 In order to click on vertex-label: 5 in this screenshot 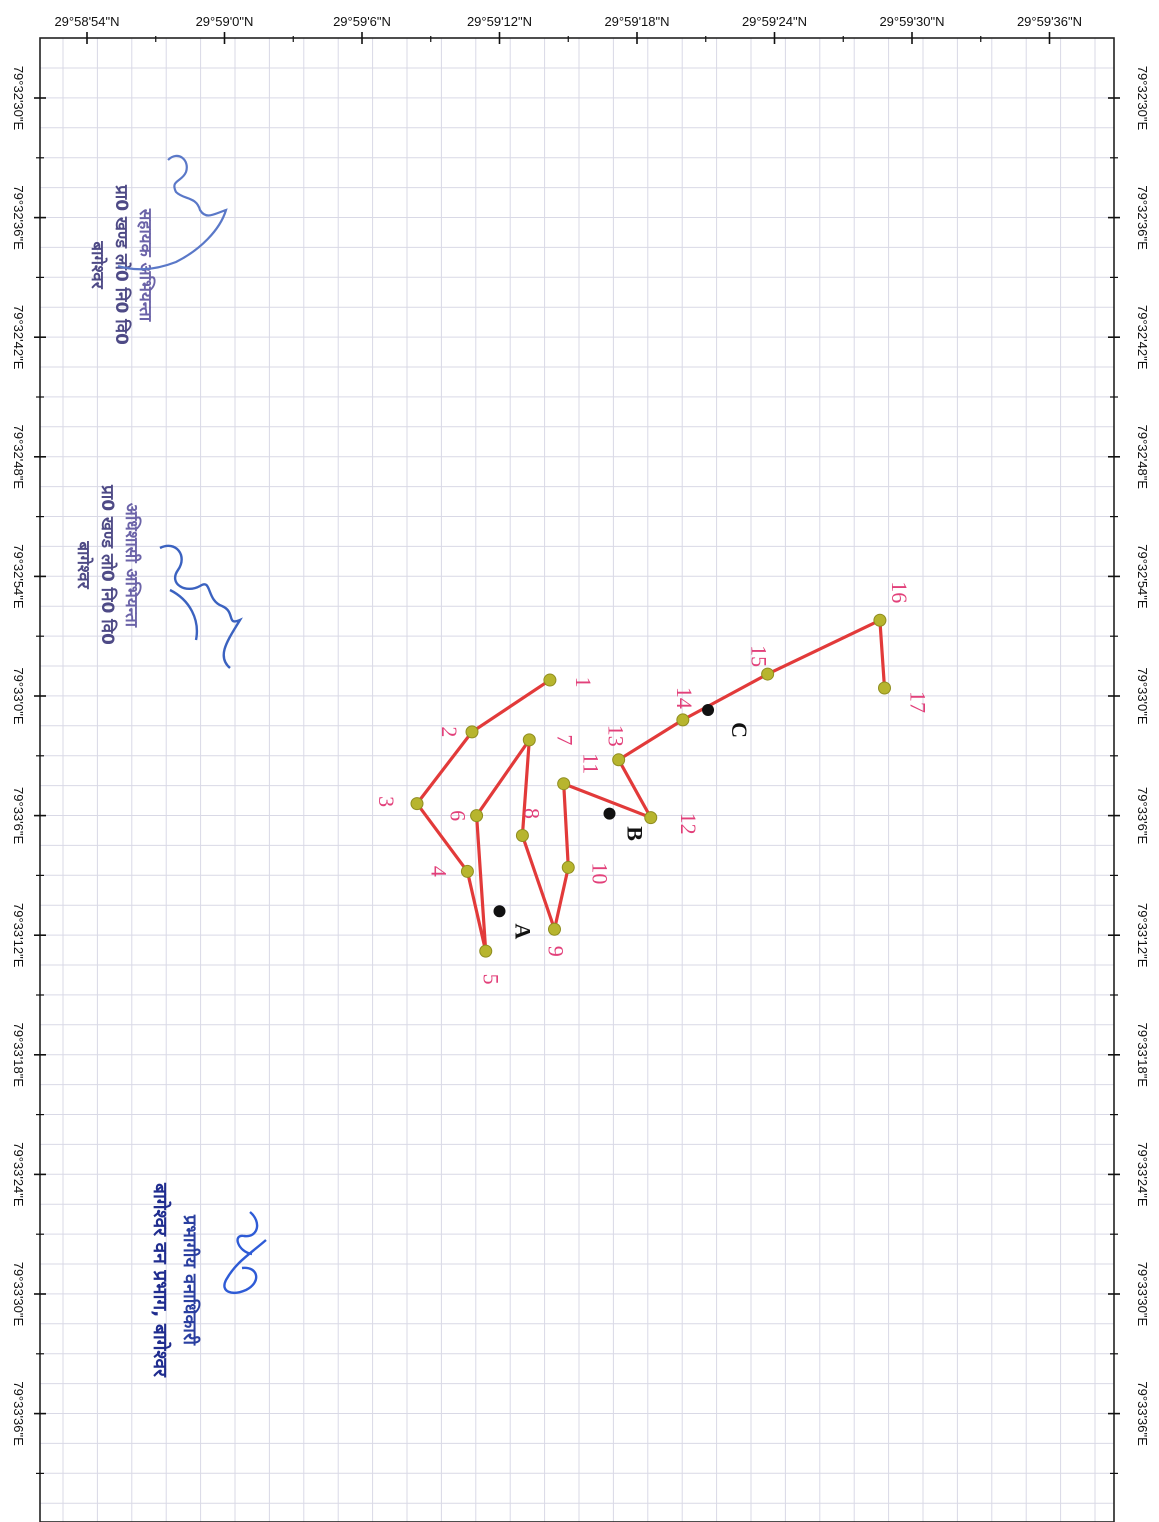, I will do `click(491, 979)`.